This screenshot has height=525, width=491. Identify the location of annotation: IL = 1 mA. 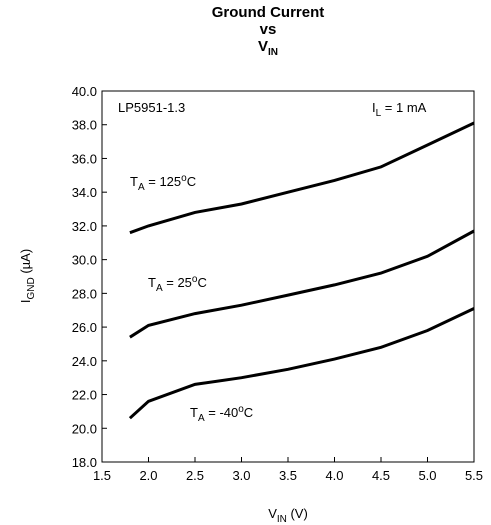
(399, 109).